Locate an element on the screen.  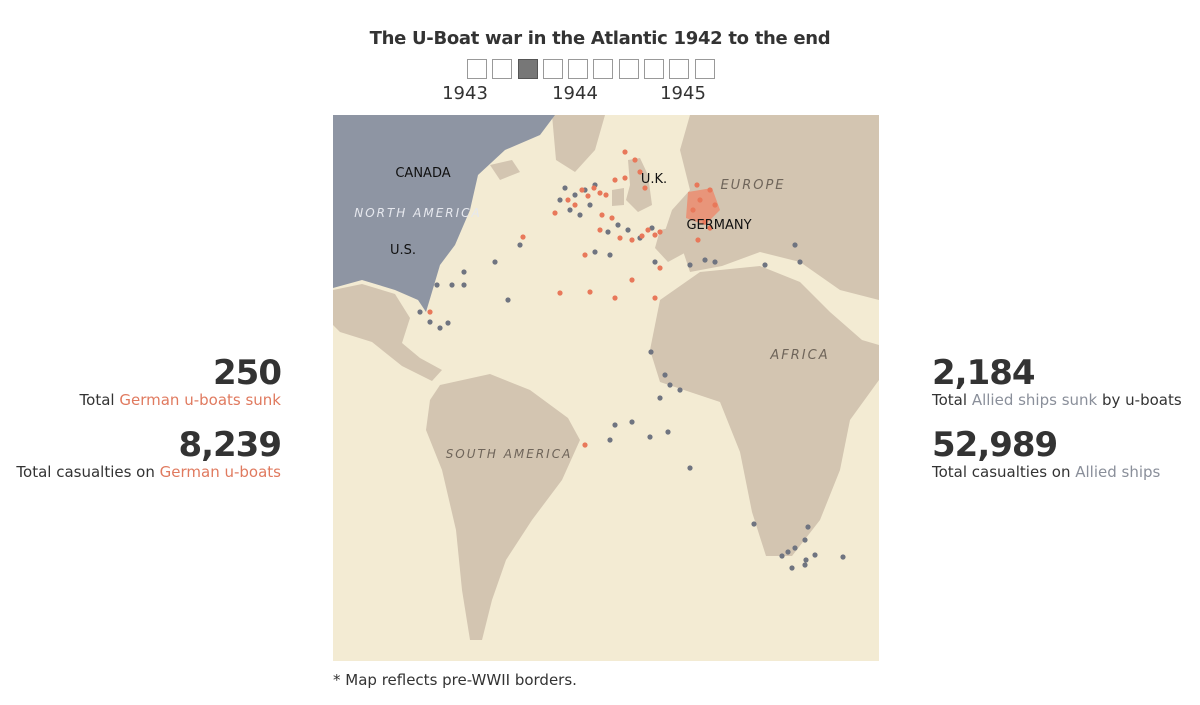
uk is located at coordinates (639, 185).